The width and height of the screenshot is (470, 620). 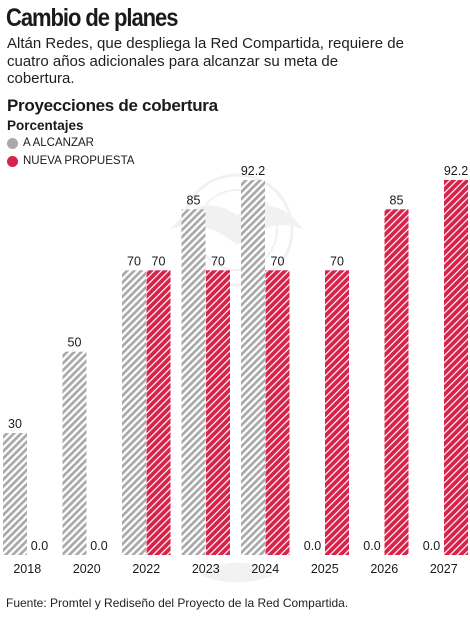 I want to click on value-label-a-alcanzar-2022: 70, so click(x=134, y=261).